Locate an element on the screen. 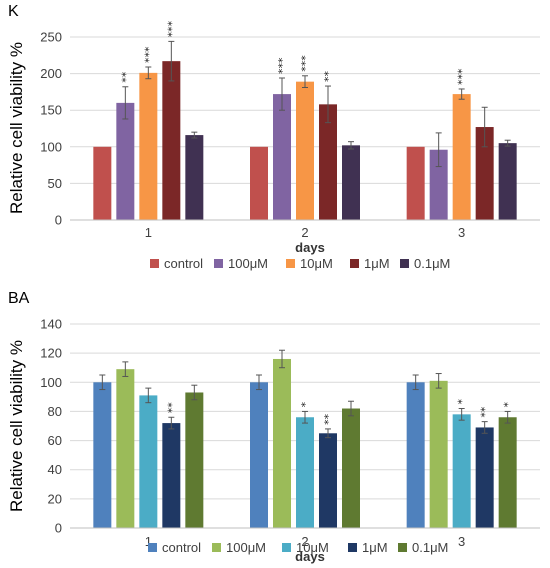  y-tick-label: 20 is located at coordinates (55, 498).